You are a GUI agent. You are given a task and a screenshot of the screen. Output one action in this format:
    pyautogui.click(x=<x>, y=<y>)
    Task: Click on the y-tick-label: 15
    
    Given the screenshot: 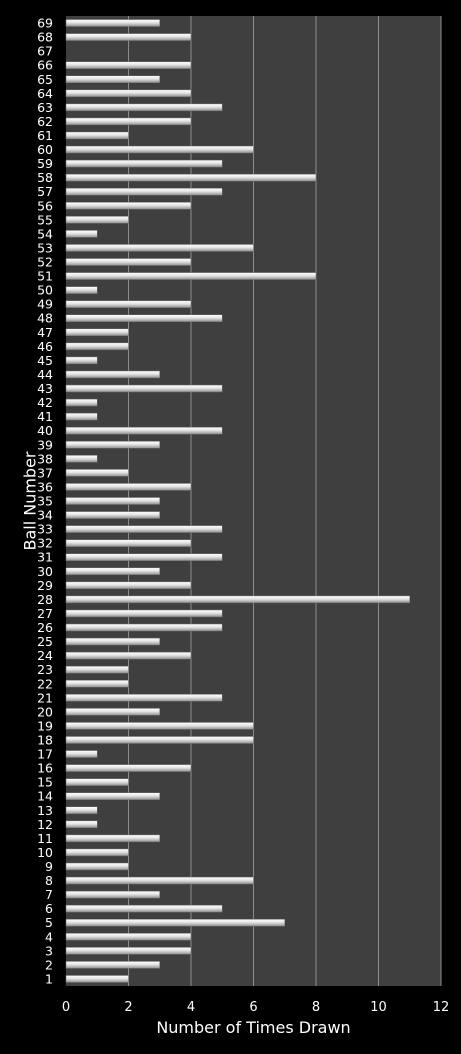 What is the action you would take?
    pyautogui.click(x=45, y=782)
    